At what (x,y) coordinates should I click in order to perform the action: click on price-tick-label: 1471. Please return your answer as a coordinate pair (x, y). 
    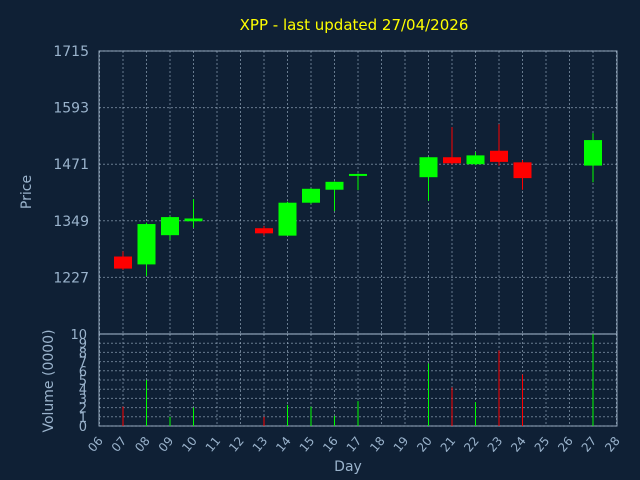
    Looking at the image, I should click on (71, 165).